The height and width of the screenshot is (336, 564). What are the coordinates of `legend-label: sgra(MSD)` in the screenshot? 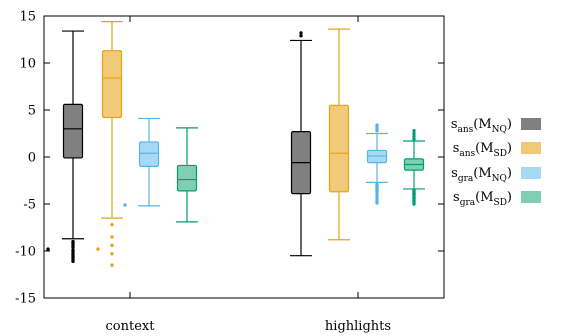 It's located at (482, 199).